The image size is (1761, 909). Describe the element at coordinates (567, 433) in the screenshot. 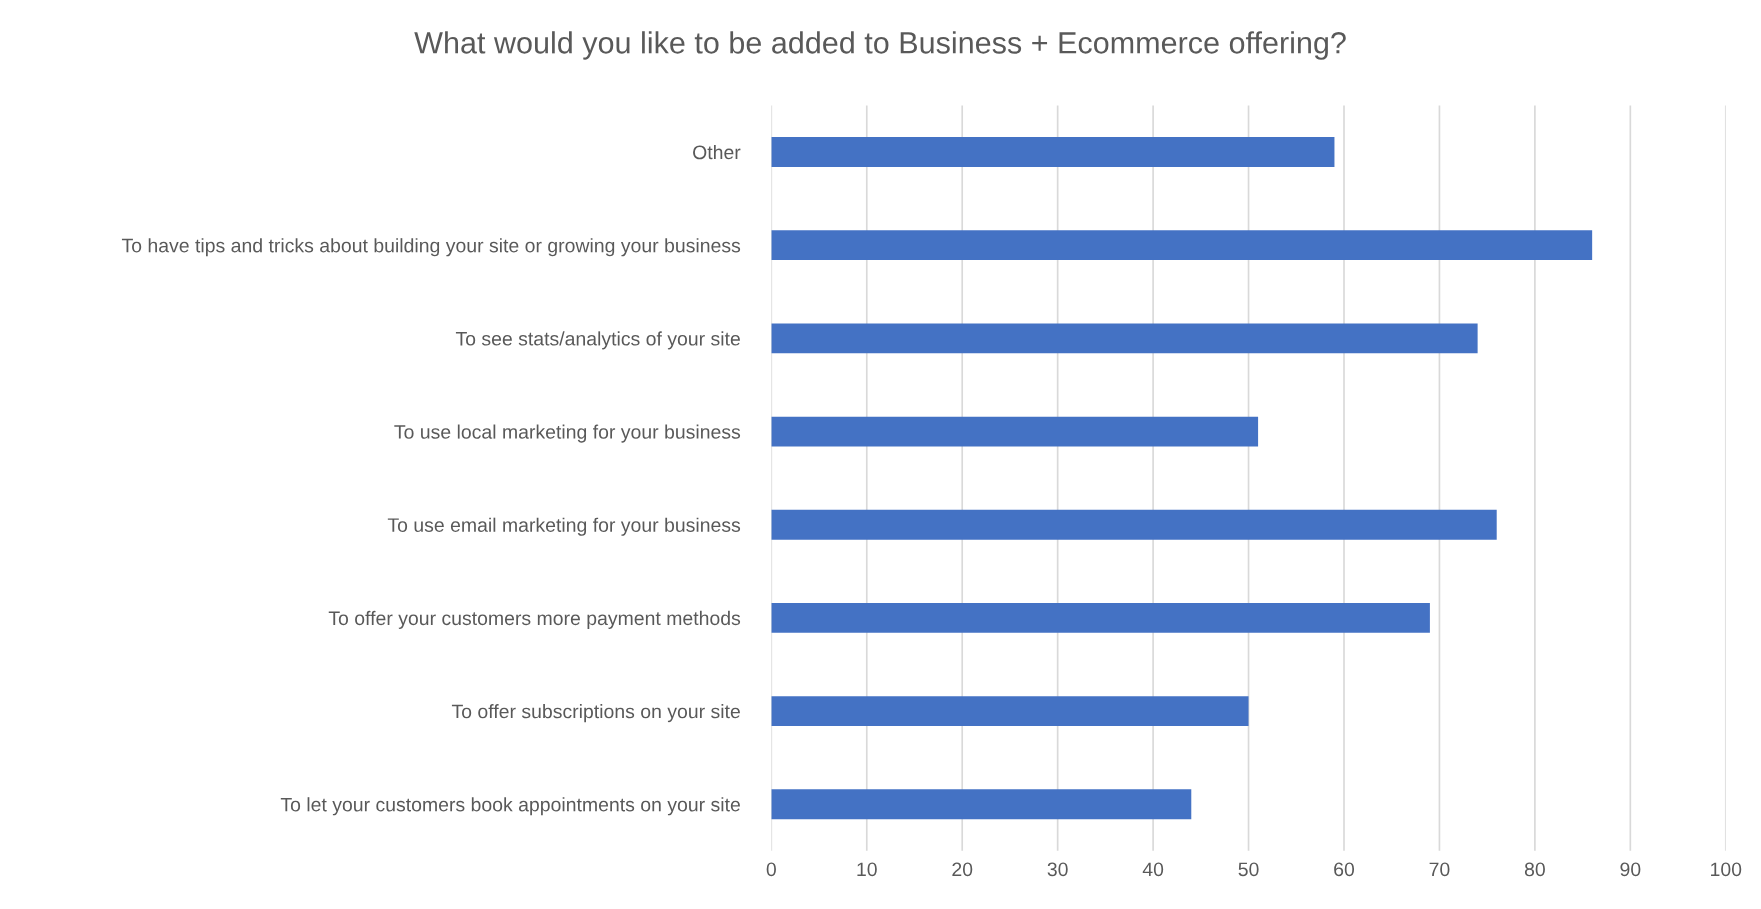

I see `y-tick-label: To use local marketing for your business` at that location.